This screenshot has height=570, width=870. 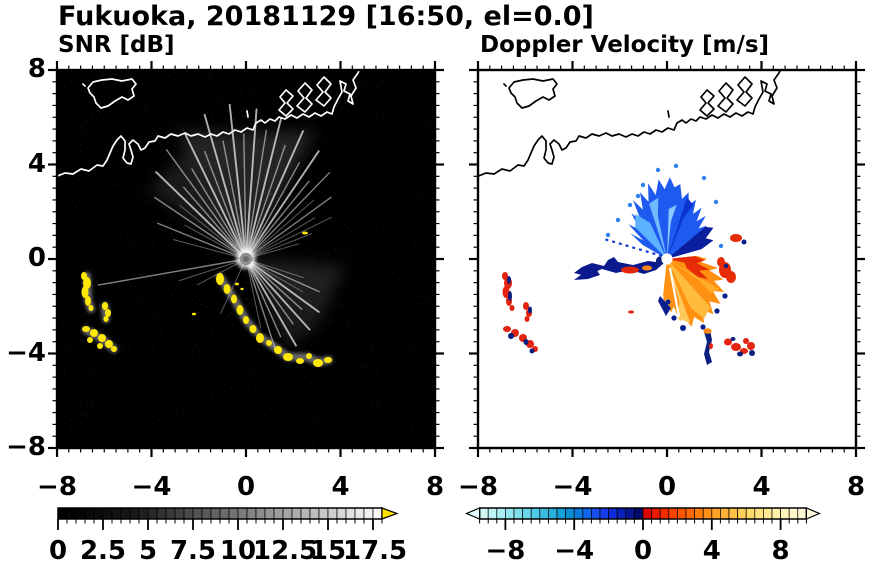 I want to click on doppler-colorbar-label: −4, so click(x=574, y=551).